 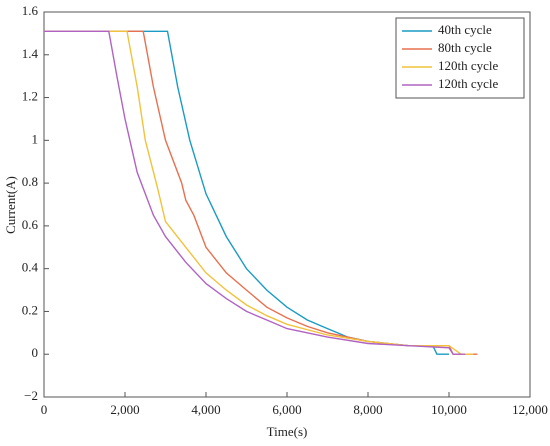 I want to click on y-axis-label: Current(A), so click(x=10, y=205).